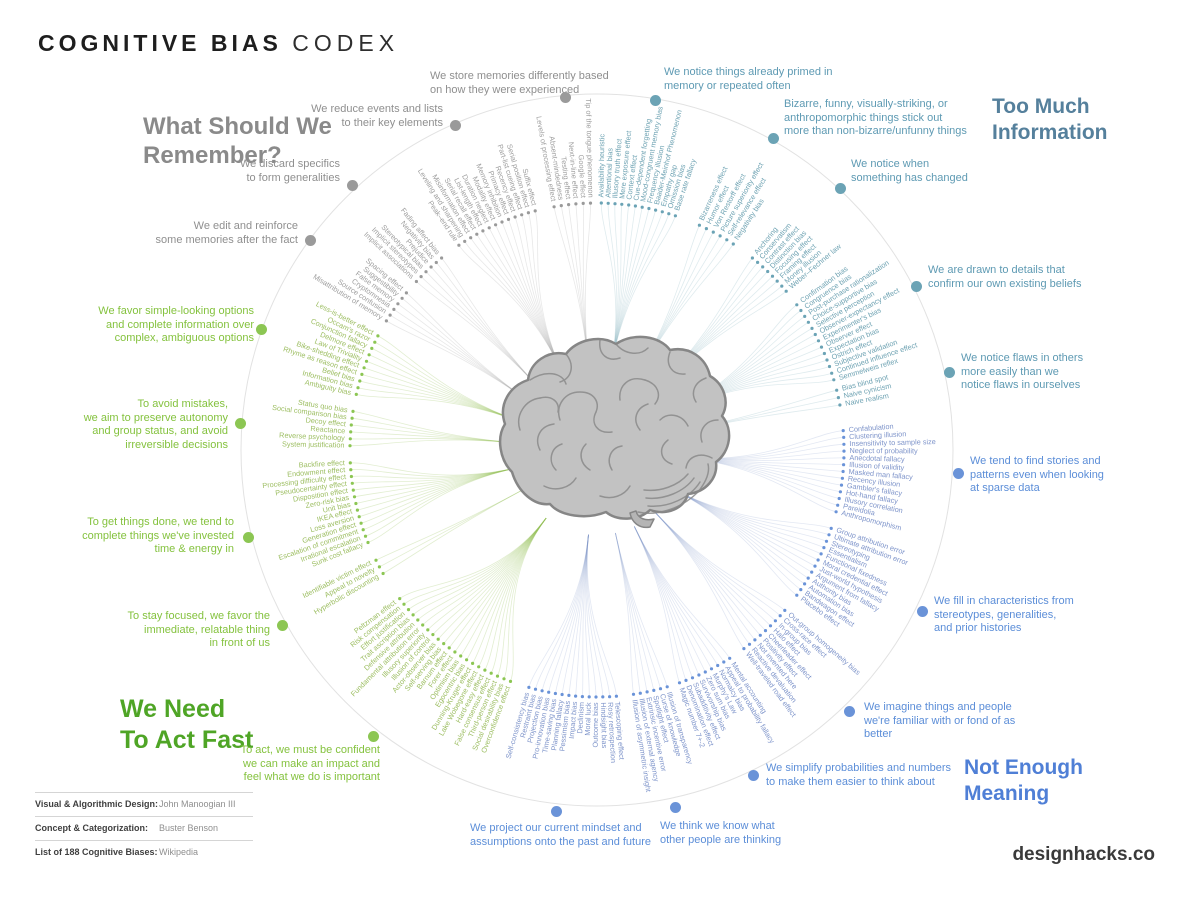 The image size is (1200, 900). Describe the element at coordinates (1023, 767) in the screenshot. I see `quadrant-title-line: Not Enough` at that location.